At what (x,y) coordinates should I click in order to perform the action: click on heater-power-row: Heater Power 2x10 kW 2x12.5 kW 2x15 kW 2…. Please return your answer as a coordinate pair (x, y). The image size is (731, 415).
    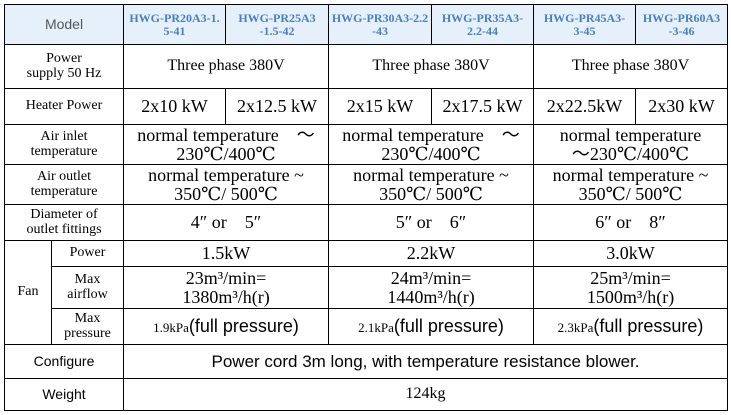
    Looking at the image, I should click on (366, 106).